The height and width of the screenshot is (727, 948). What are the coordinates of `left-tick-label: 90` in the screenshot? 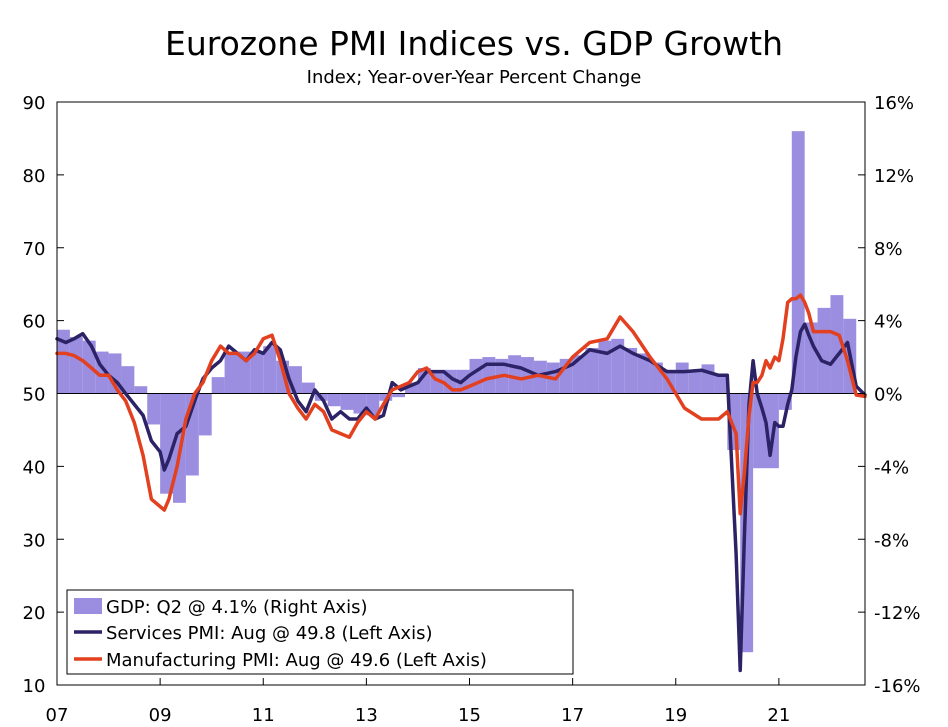 It's located at (34, 103).